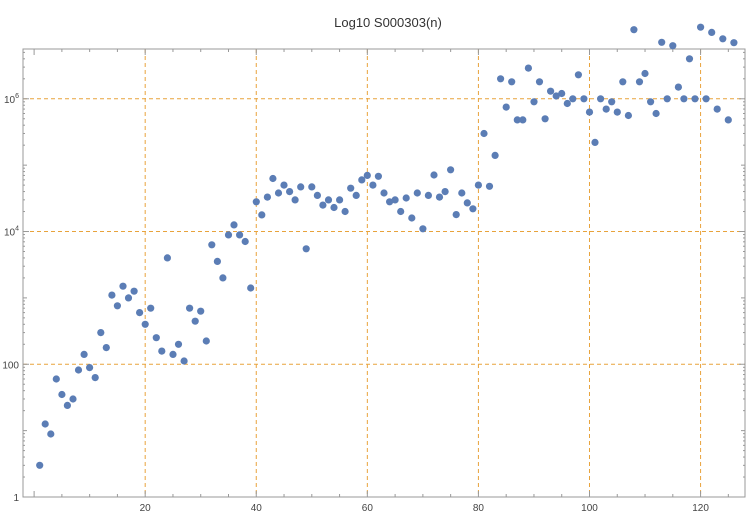 This screenshot has width=750, height=516. I want to click on x-tick-label: 80, so click(479, 508).